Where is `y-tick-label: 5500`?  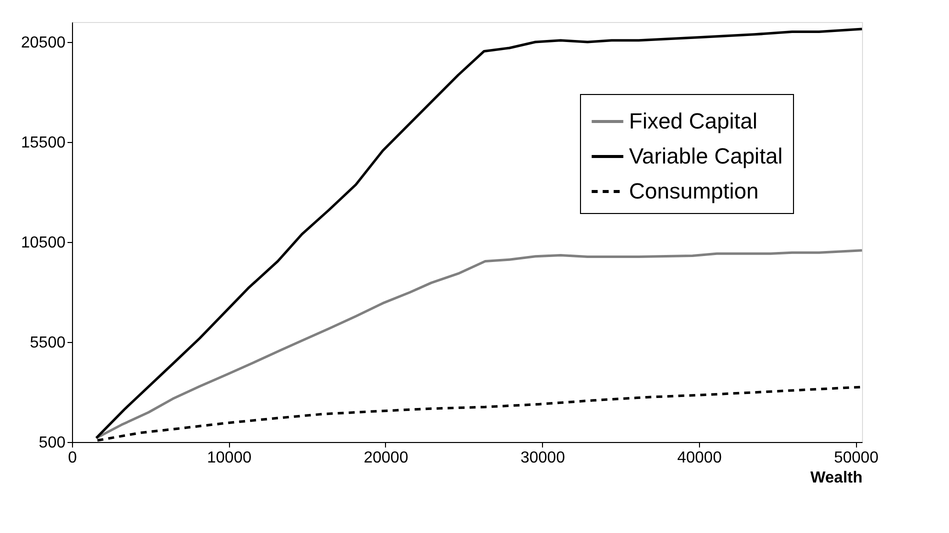 y-tick-label: 5500 is located at coordinates (48, 343).